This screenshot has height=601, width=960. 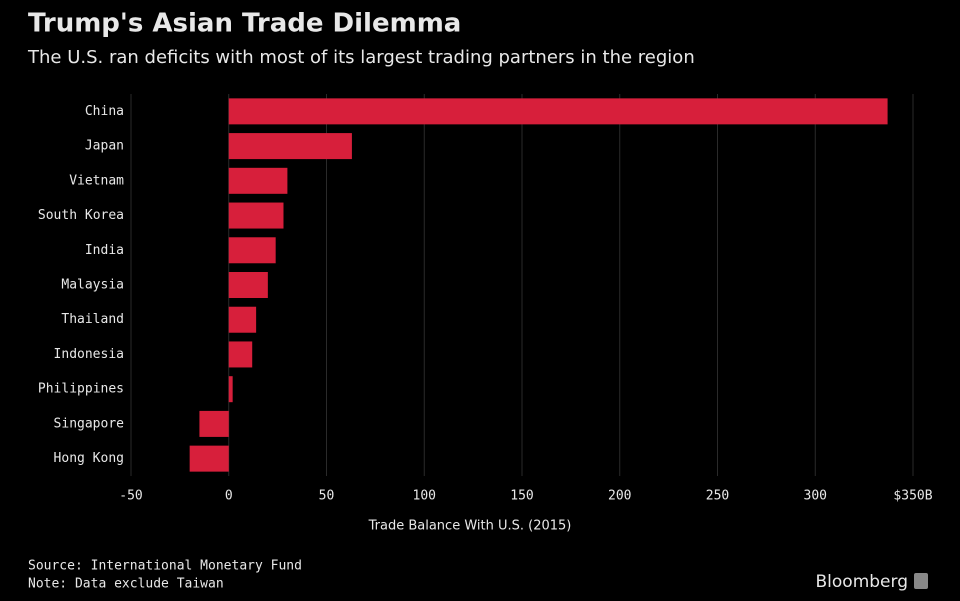 I want to click on x-tick-label: 150, so click(x=521, y=496).